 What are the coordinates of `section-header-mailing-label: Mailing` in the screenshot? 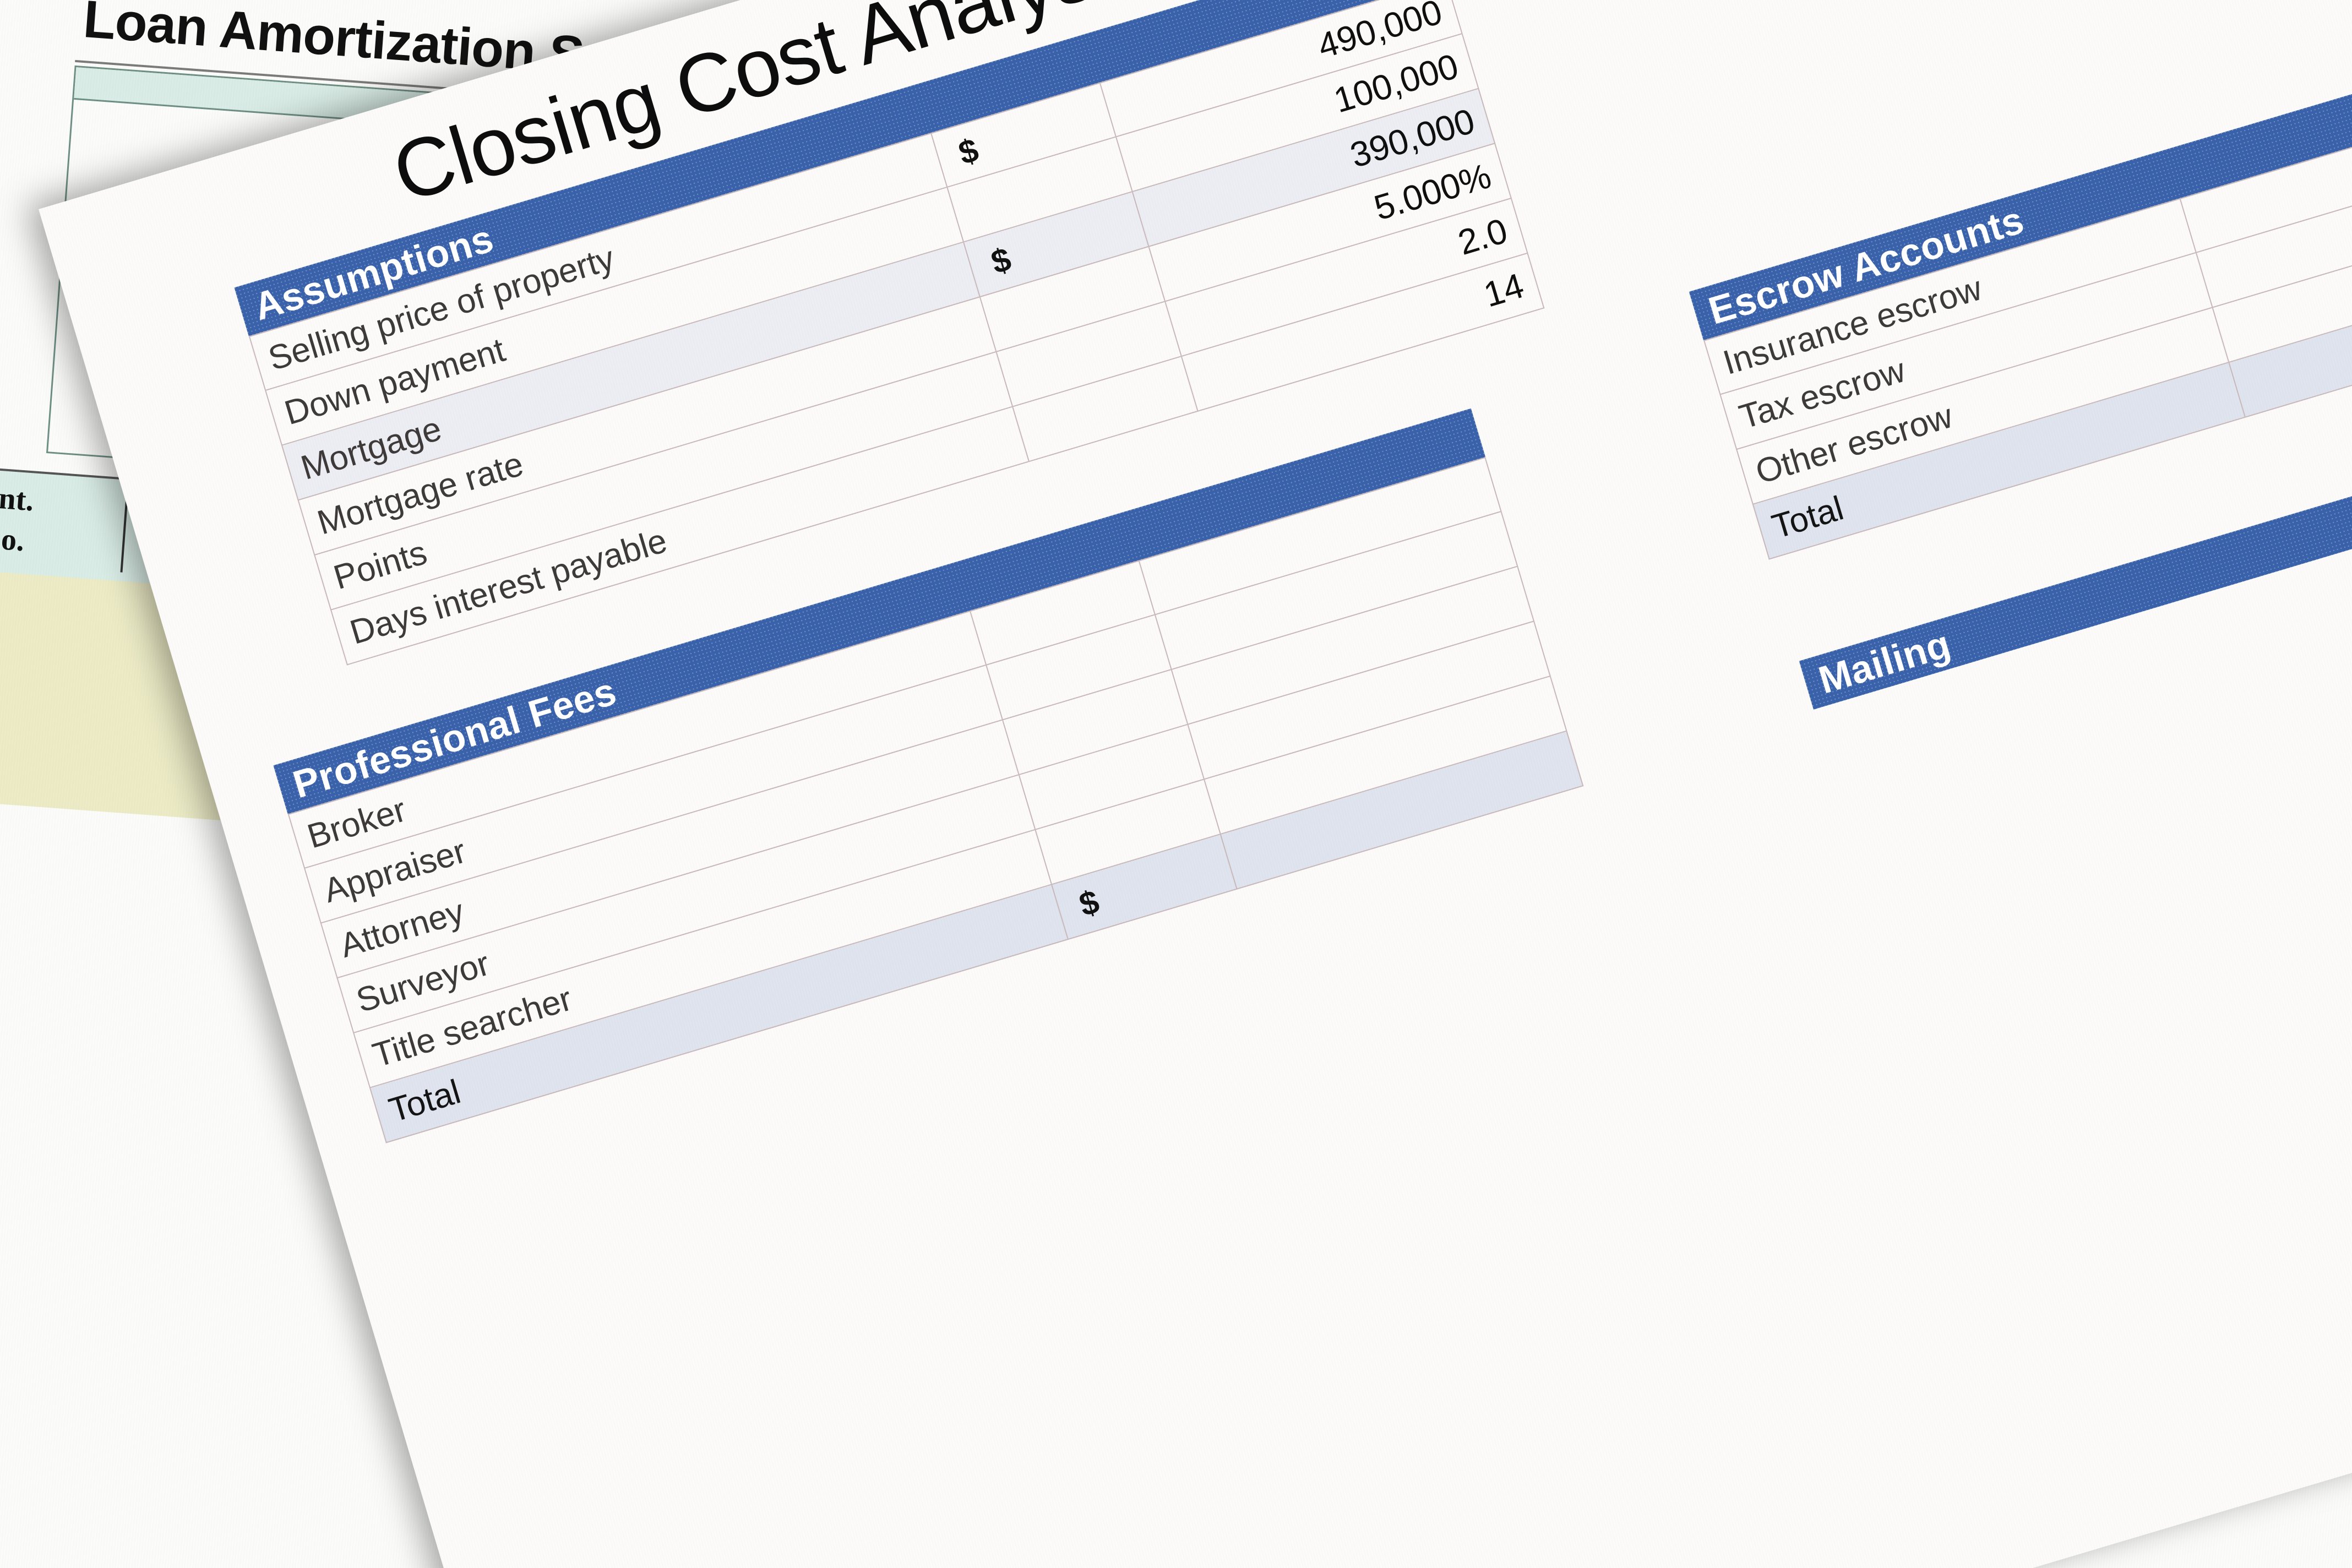 It's located at (1885, 662).